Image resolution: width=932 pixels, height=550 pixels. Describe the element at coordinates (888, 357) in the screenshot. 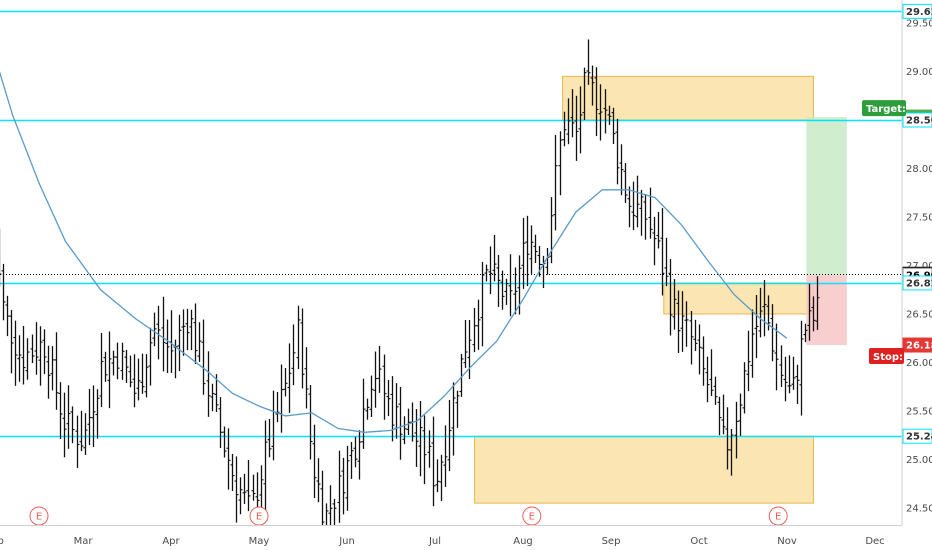

I see `stop-label: Stop:` at that location.